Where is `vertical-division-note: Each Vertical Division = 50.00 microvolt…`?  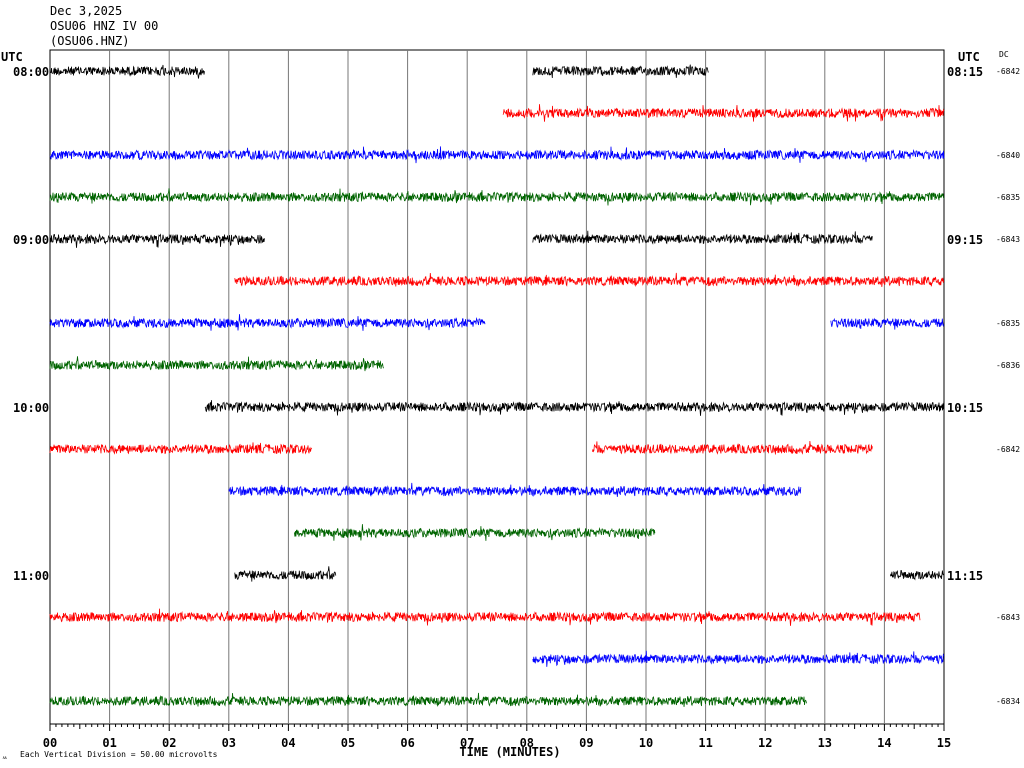 vertical-division-note: Each Vertical Division = 50.00 microvolt… is located at coordinates (119, 754).